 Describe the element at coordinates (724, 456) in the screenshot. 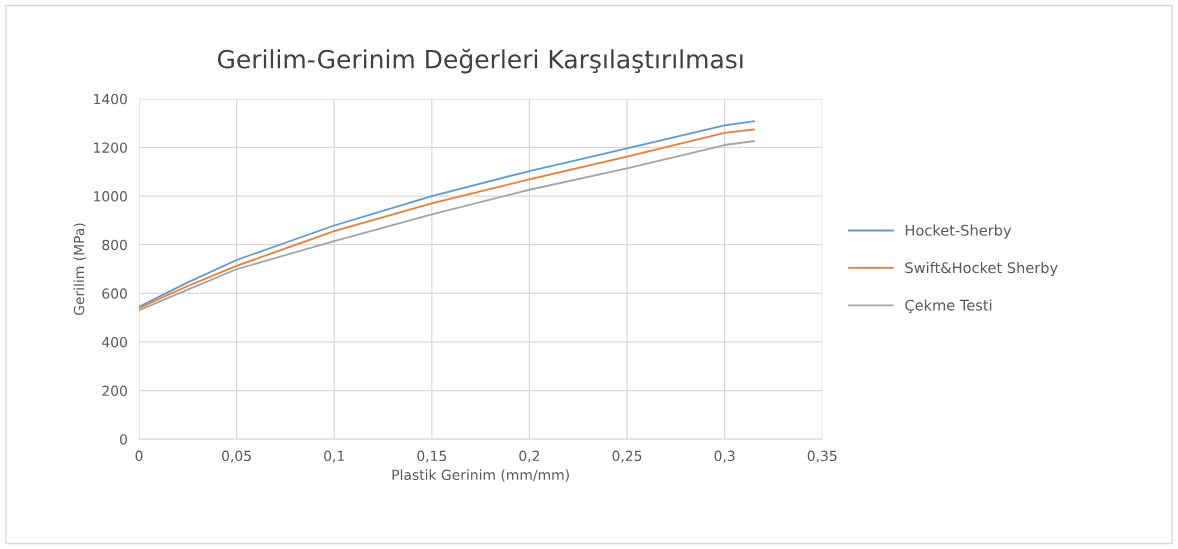

I see `x-tick-label: 0,3` at that location.